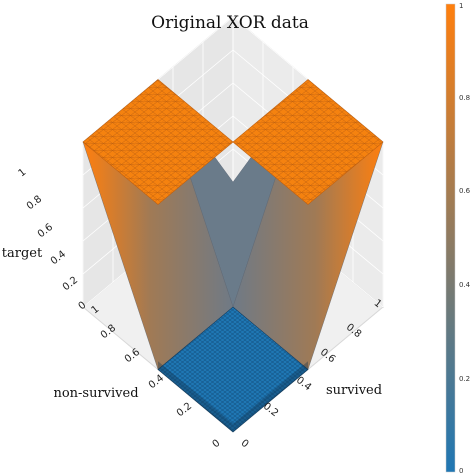  Describe the element at coordinates (378, 304) in the screenshot. I see `y-tick-label-1: 1` at that location.